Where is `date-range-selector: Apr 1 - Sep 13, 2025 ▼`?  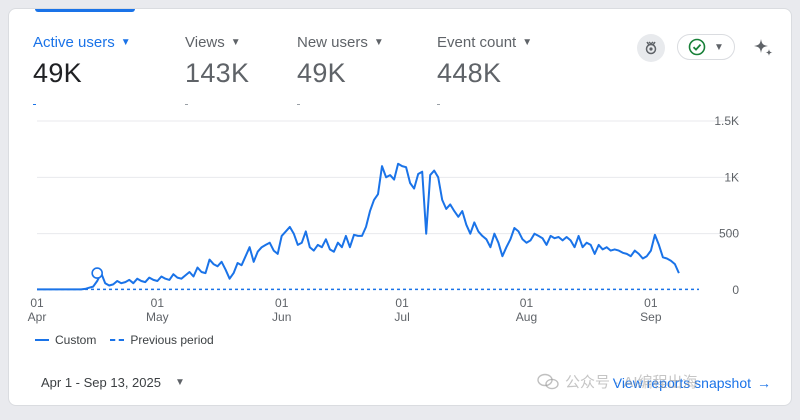
date-range-selector: Apr 1 - Sep 13, 2025 ▼ is located at coordinates (113, 382).